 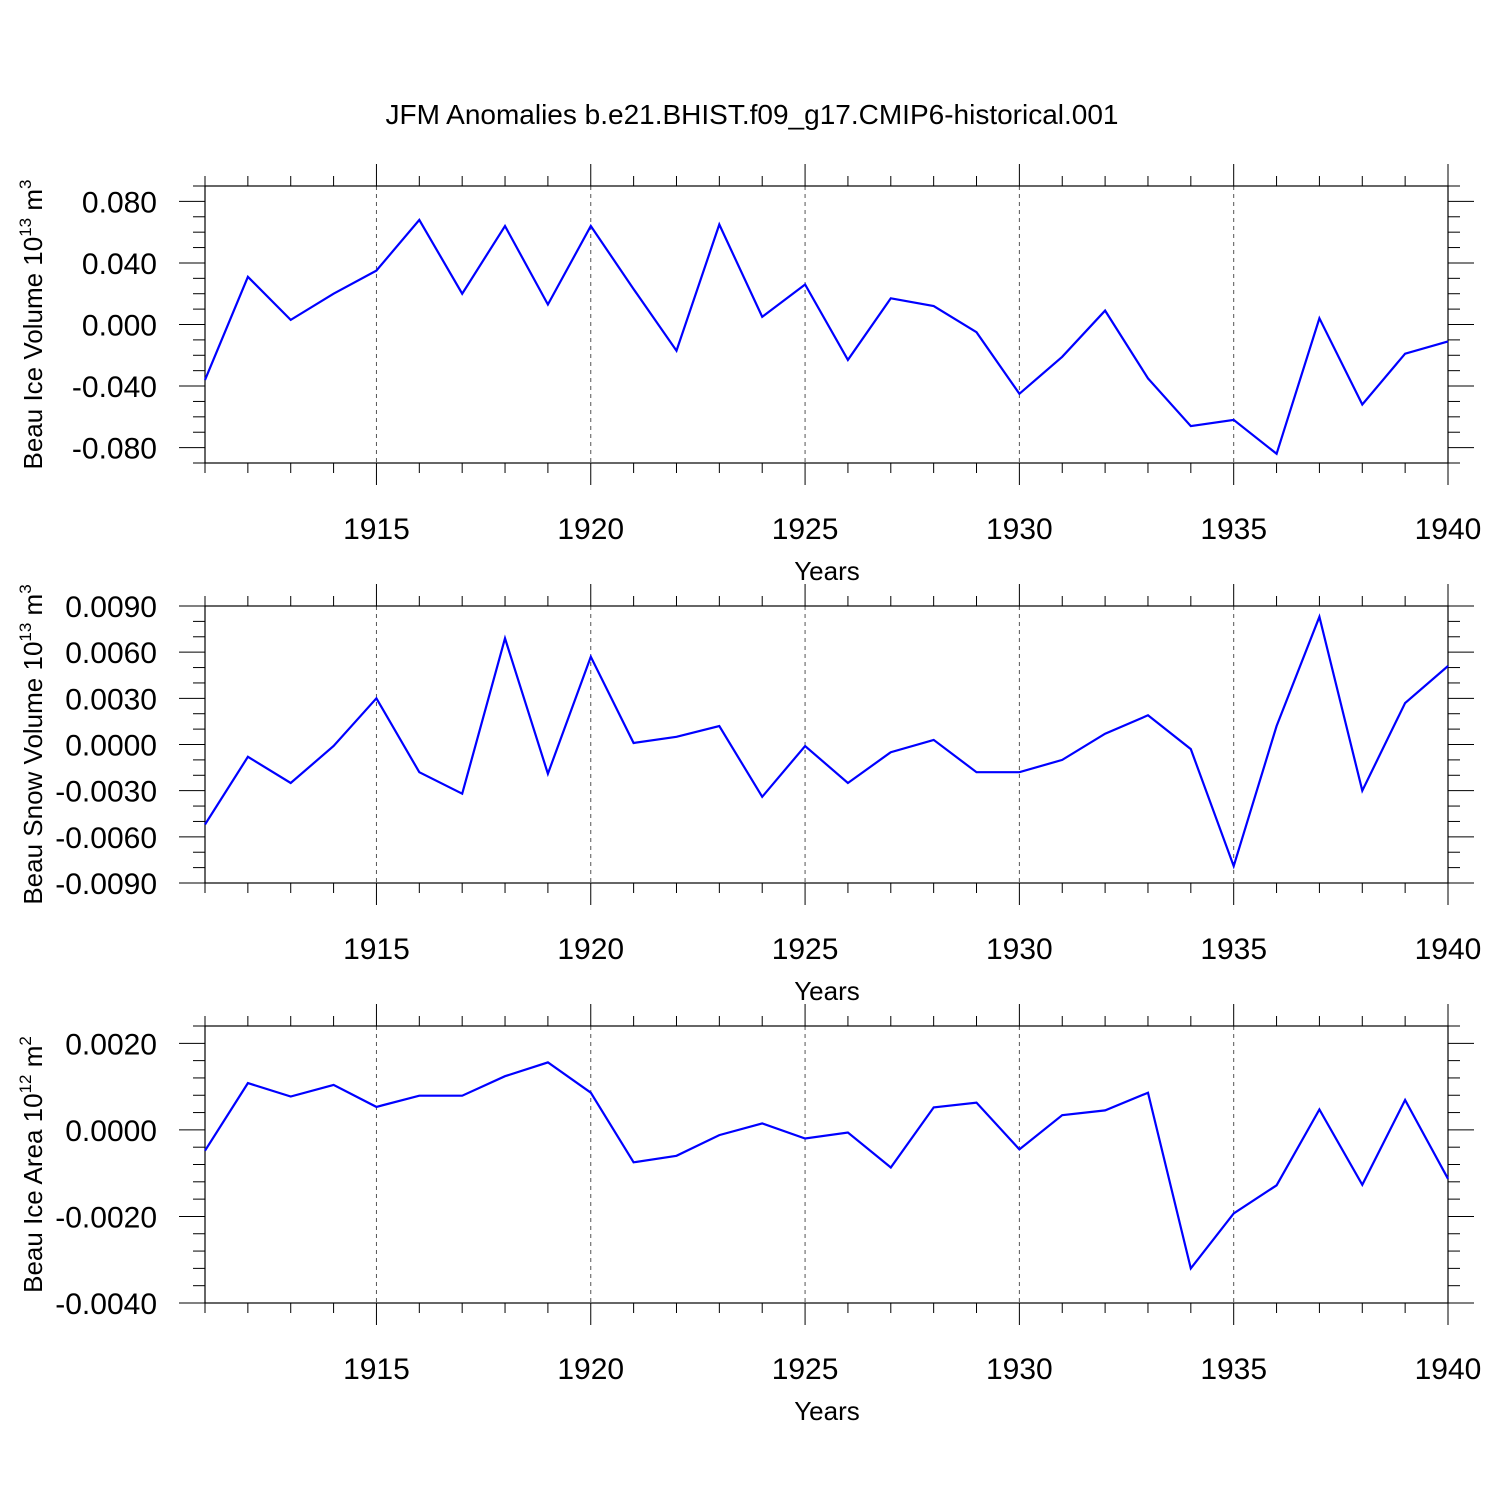 I want to click on y-tick-label: -0.0060, so click(x=106, y=838).